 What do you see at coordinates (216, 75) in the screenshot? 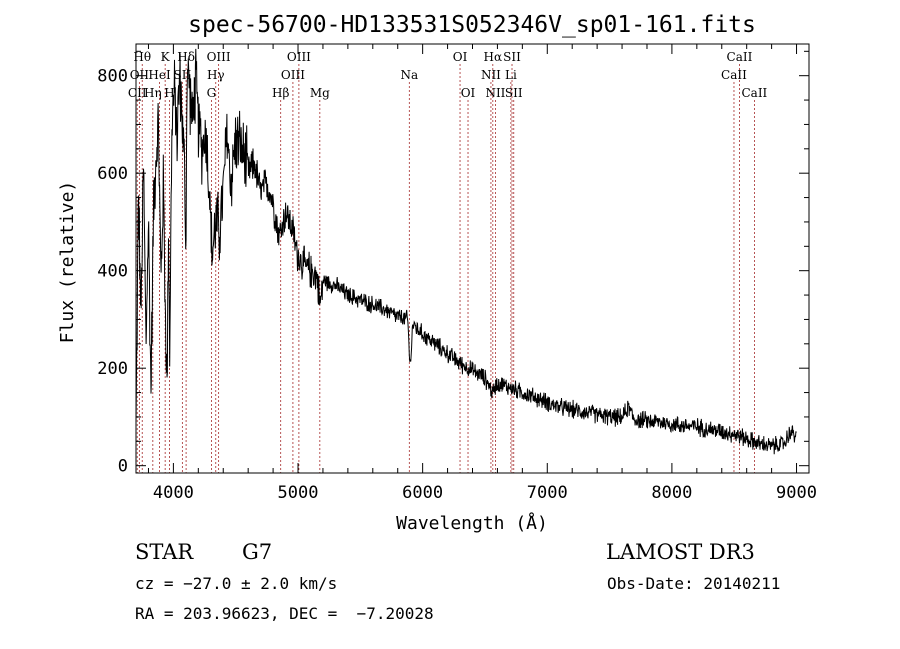
I see `emission-line-label: Hγ` at bounding box center [216, 75].